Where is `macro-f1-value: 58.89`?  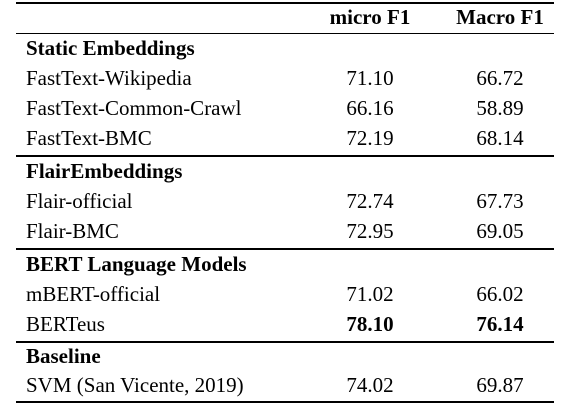
macro-f1-value: 58.89 is located at coordinates (500, 108).